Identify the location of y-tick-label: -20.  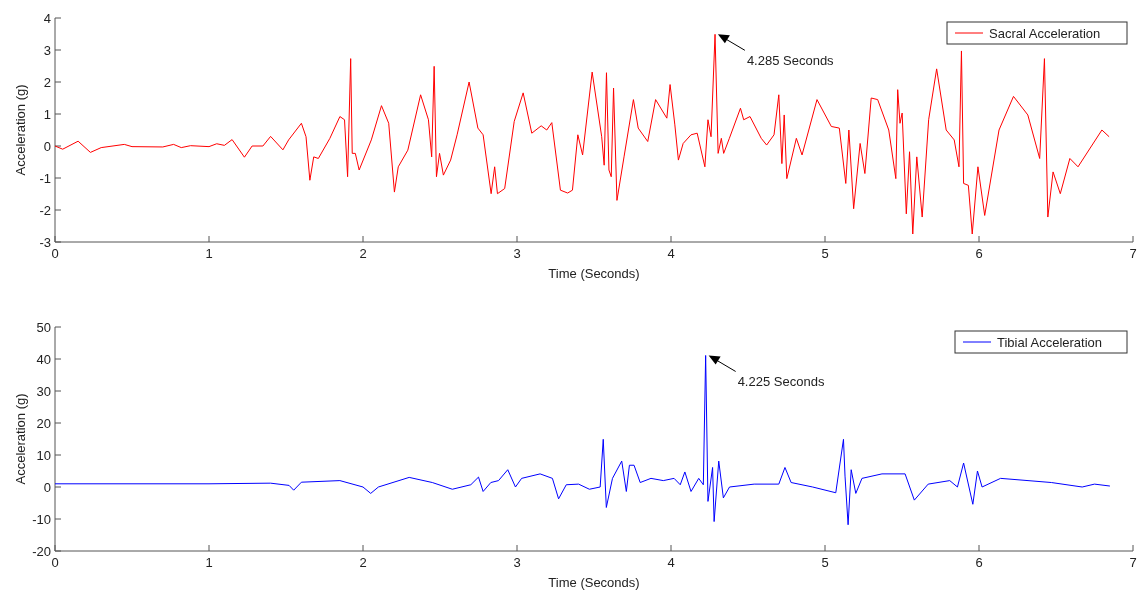
(41, 551).